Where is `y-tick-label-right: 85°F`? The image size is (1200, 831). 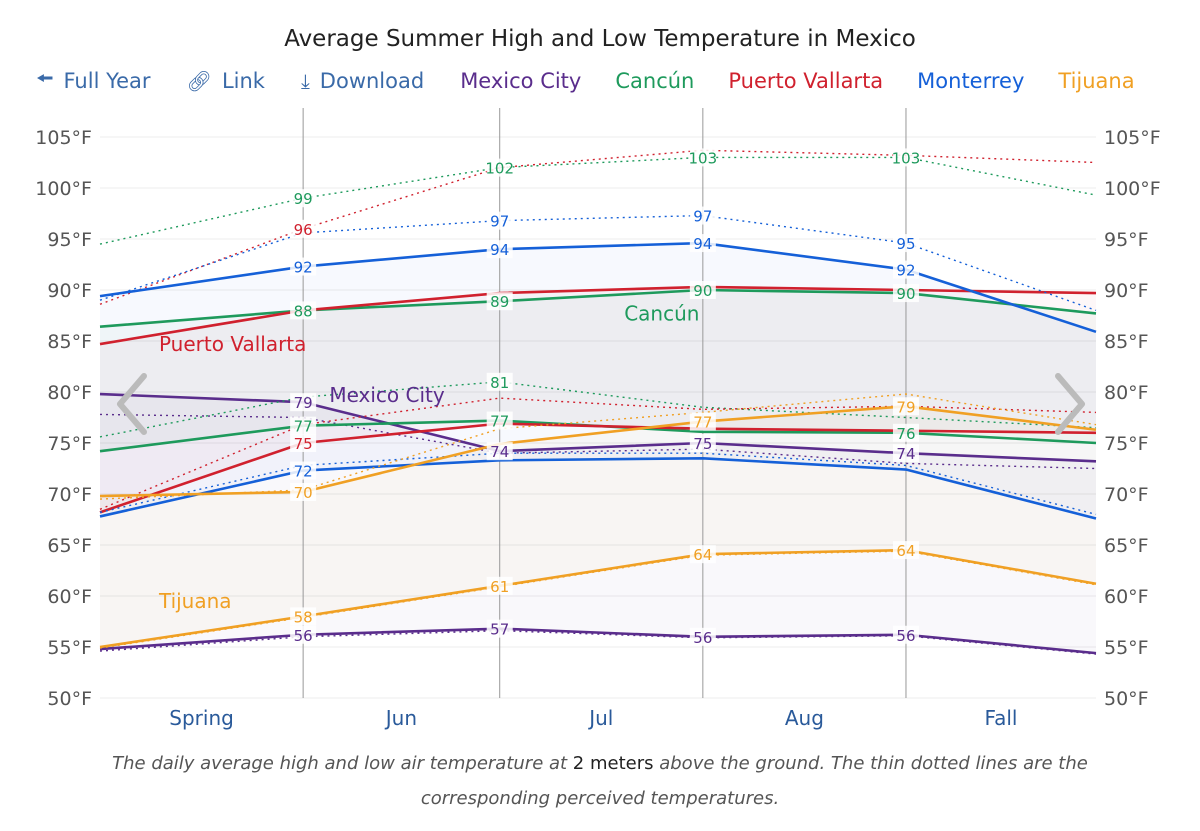 y-tick-label-right: 85°F is located at coordinates (1126, 342).